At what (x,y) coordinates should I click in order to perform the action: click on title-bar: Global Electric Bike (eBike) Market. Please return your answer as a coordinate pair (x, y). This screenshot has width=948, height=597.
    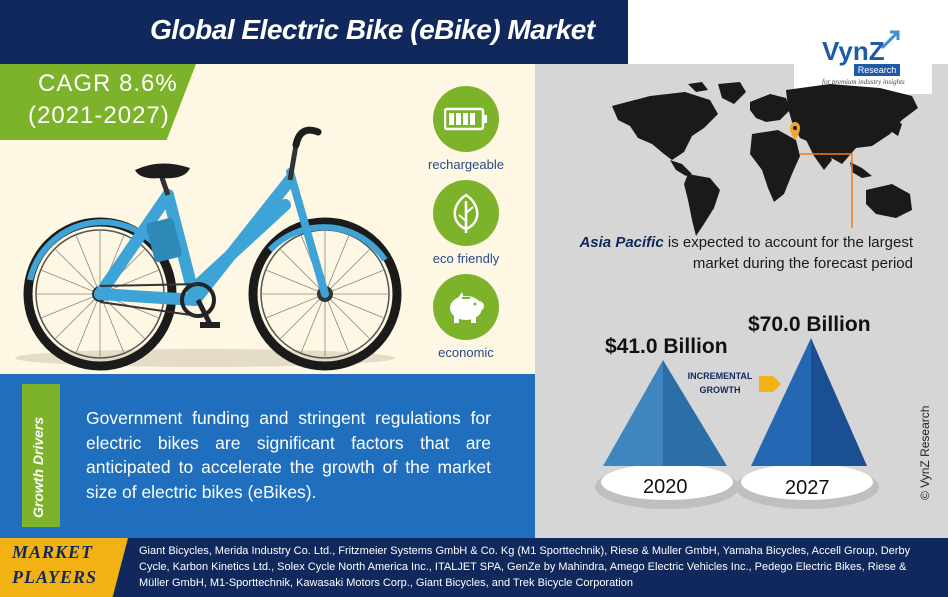
    Looking at the image, I should click on (314, 32).